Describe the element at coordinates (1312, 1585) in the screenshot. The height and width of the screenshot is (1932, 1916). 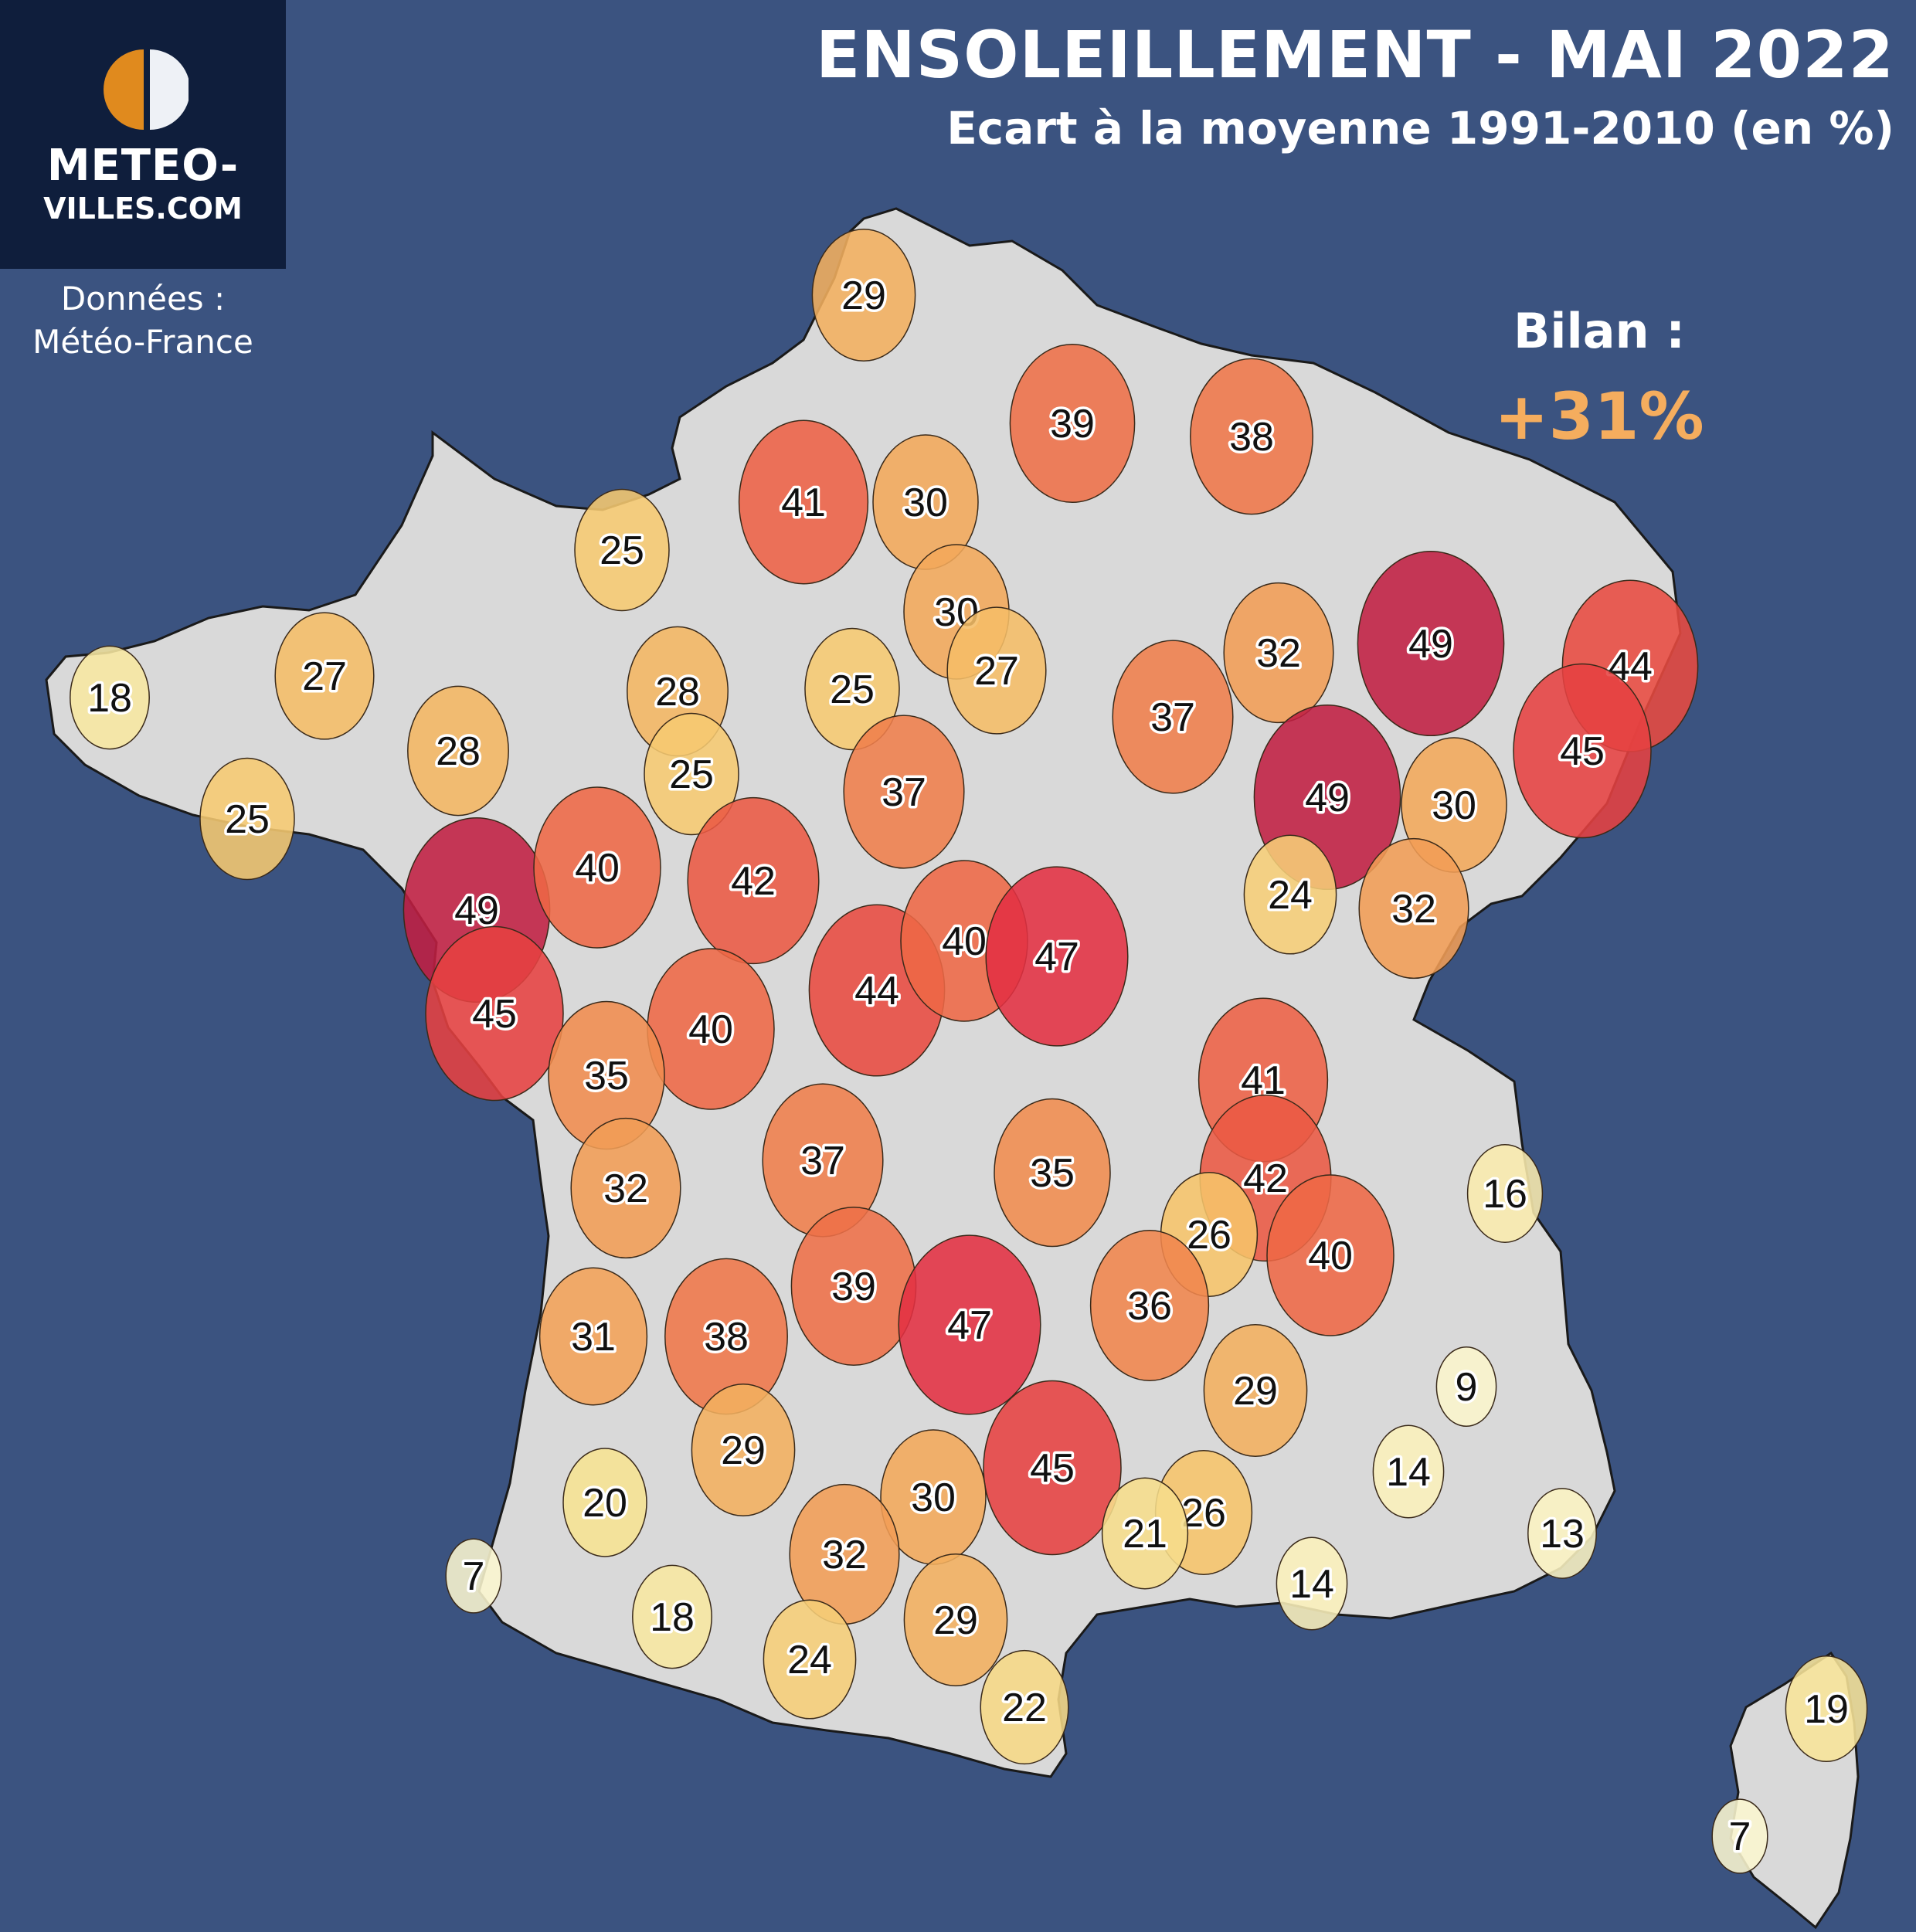
I see `station-value-label: 14` at that location.